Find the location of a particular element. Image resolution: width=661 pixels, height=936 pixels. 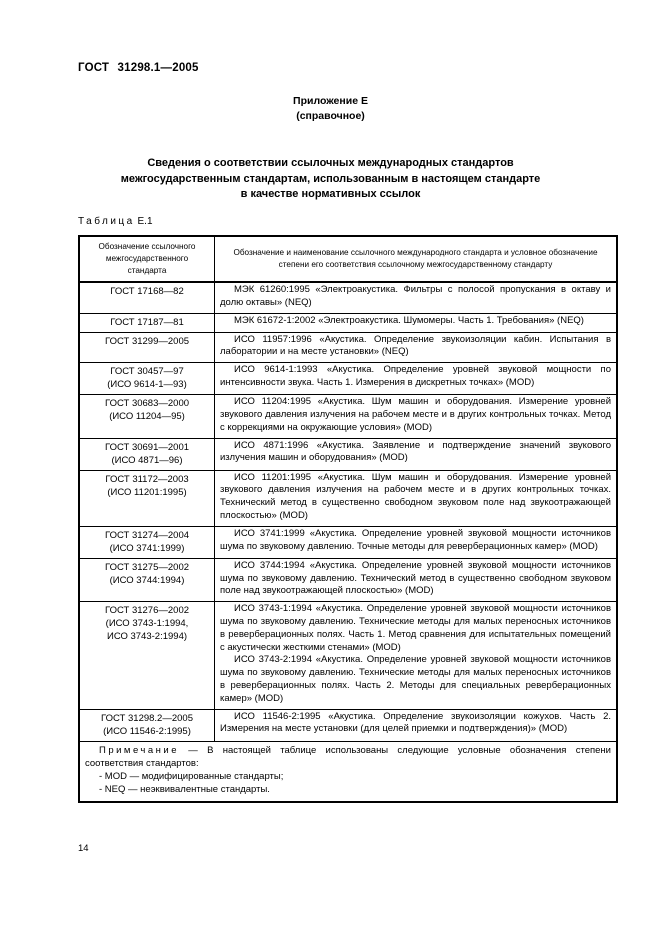

title-line: в качестве нормативных ссылок is located at coordinates (330, 194).